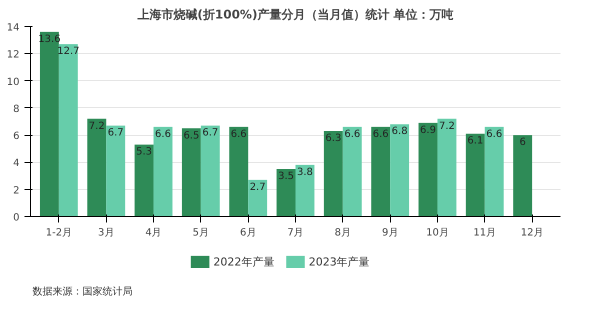  Describe the element at coordinates (333, 138) in the screenshot. I see `data-label: 6.3` at that location.